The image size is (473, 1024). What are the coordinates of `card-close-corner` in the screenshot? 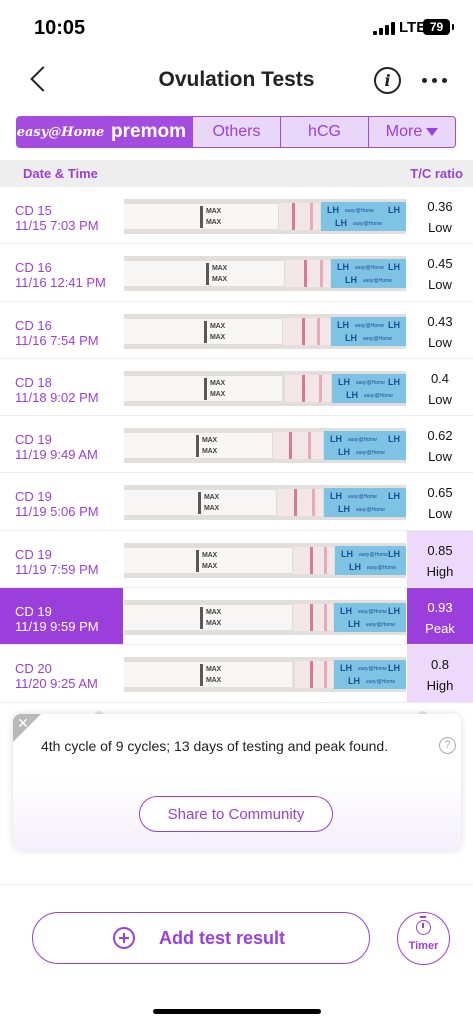 It's located at (27, 728).